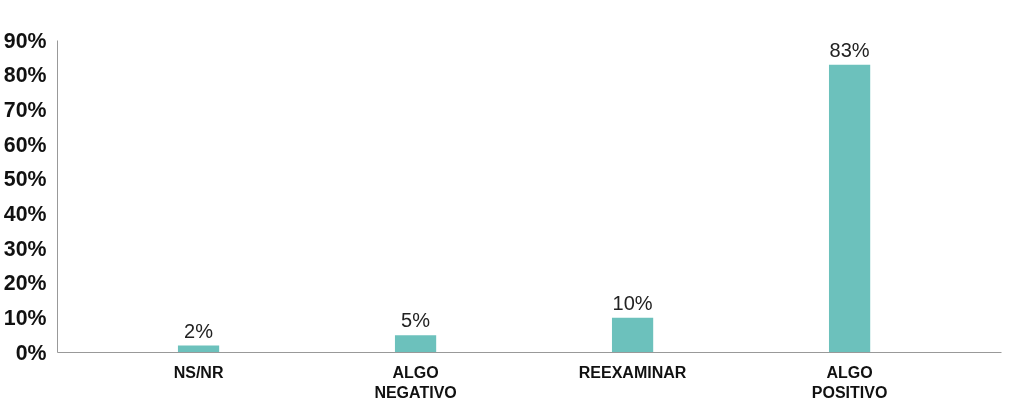 The height and width of the screenshot is (403, 1016). What do you see at coordinates (25, 179) in the screenshot?
I see `y-tick-label: 50%` at bounding box center [25, 179].